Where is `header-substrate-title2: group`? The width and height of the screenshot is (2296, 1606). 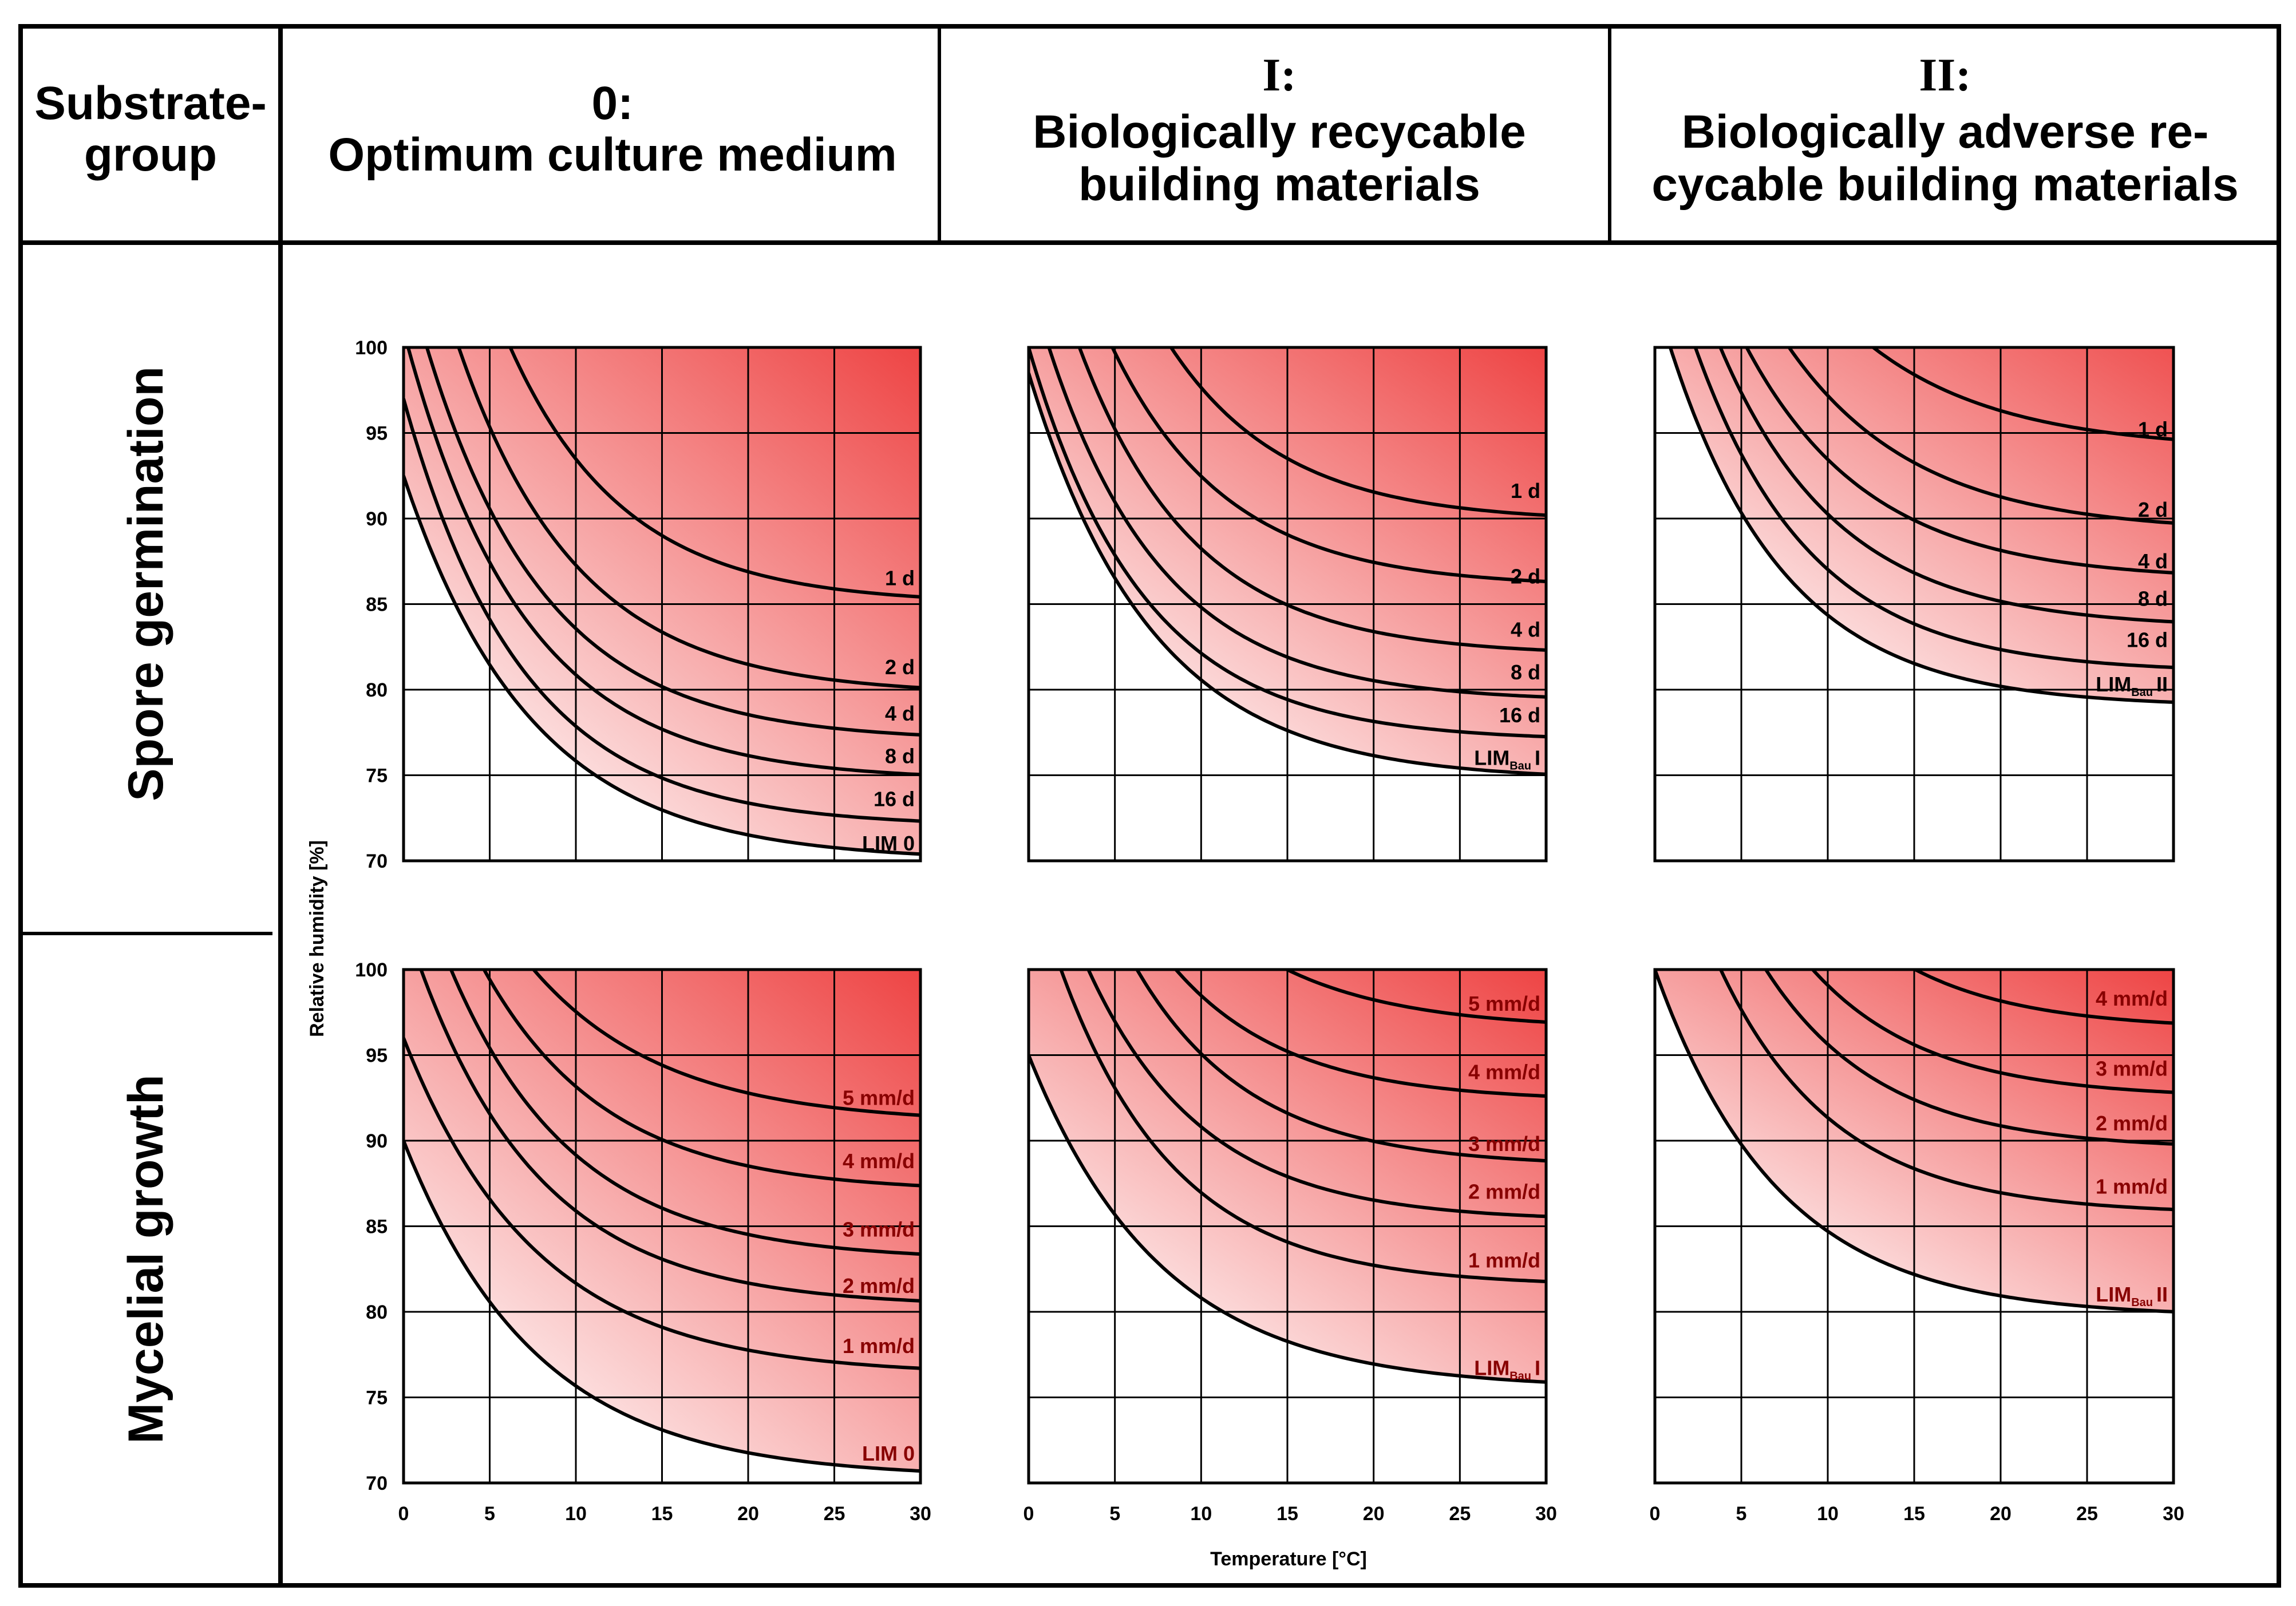
header-substrate-title2: group is located at coordinates (150, 155).